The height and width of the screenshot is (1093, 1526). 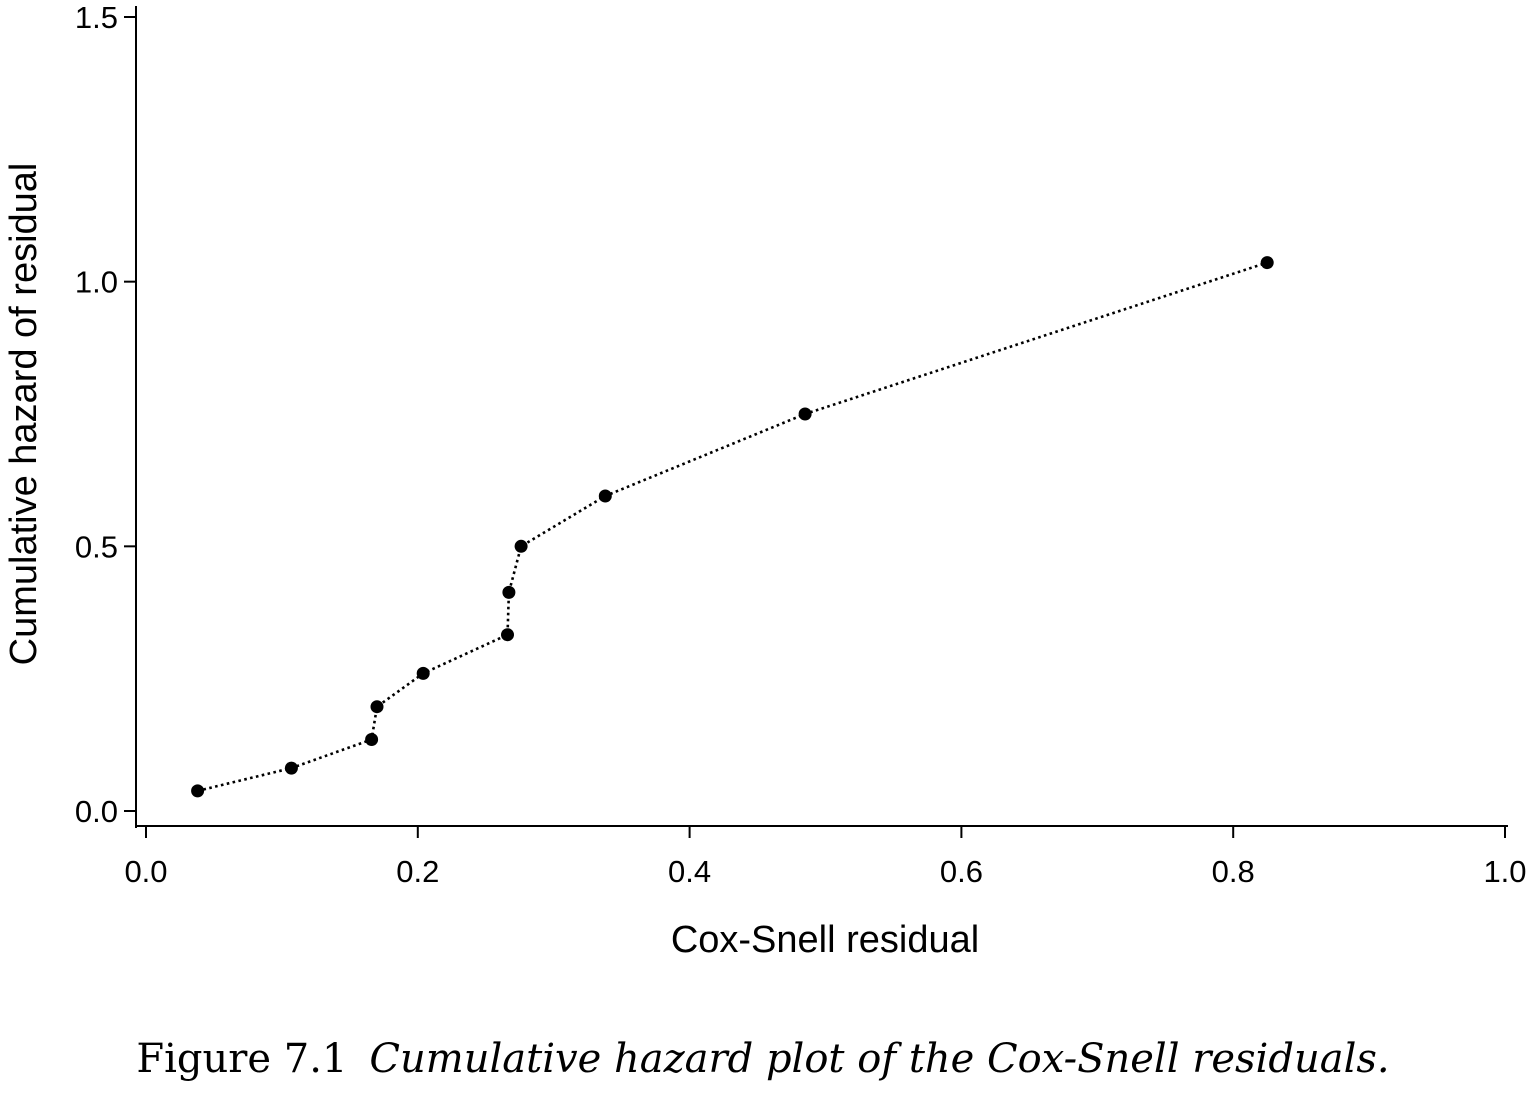 What do you see at coordinates (1233, 871) in the screenshot?
I see `x-tick-label: 0.8` at bounding box center [1233, 871].